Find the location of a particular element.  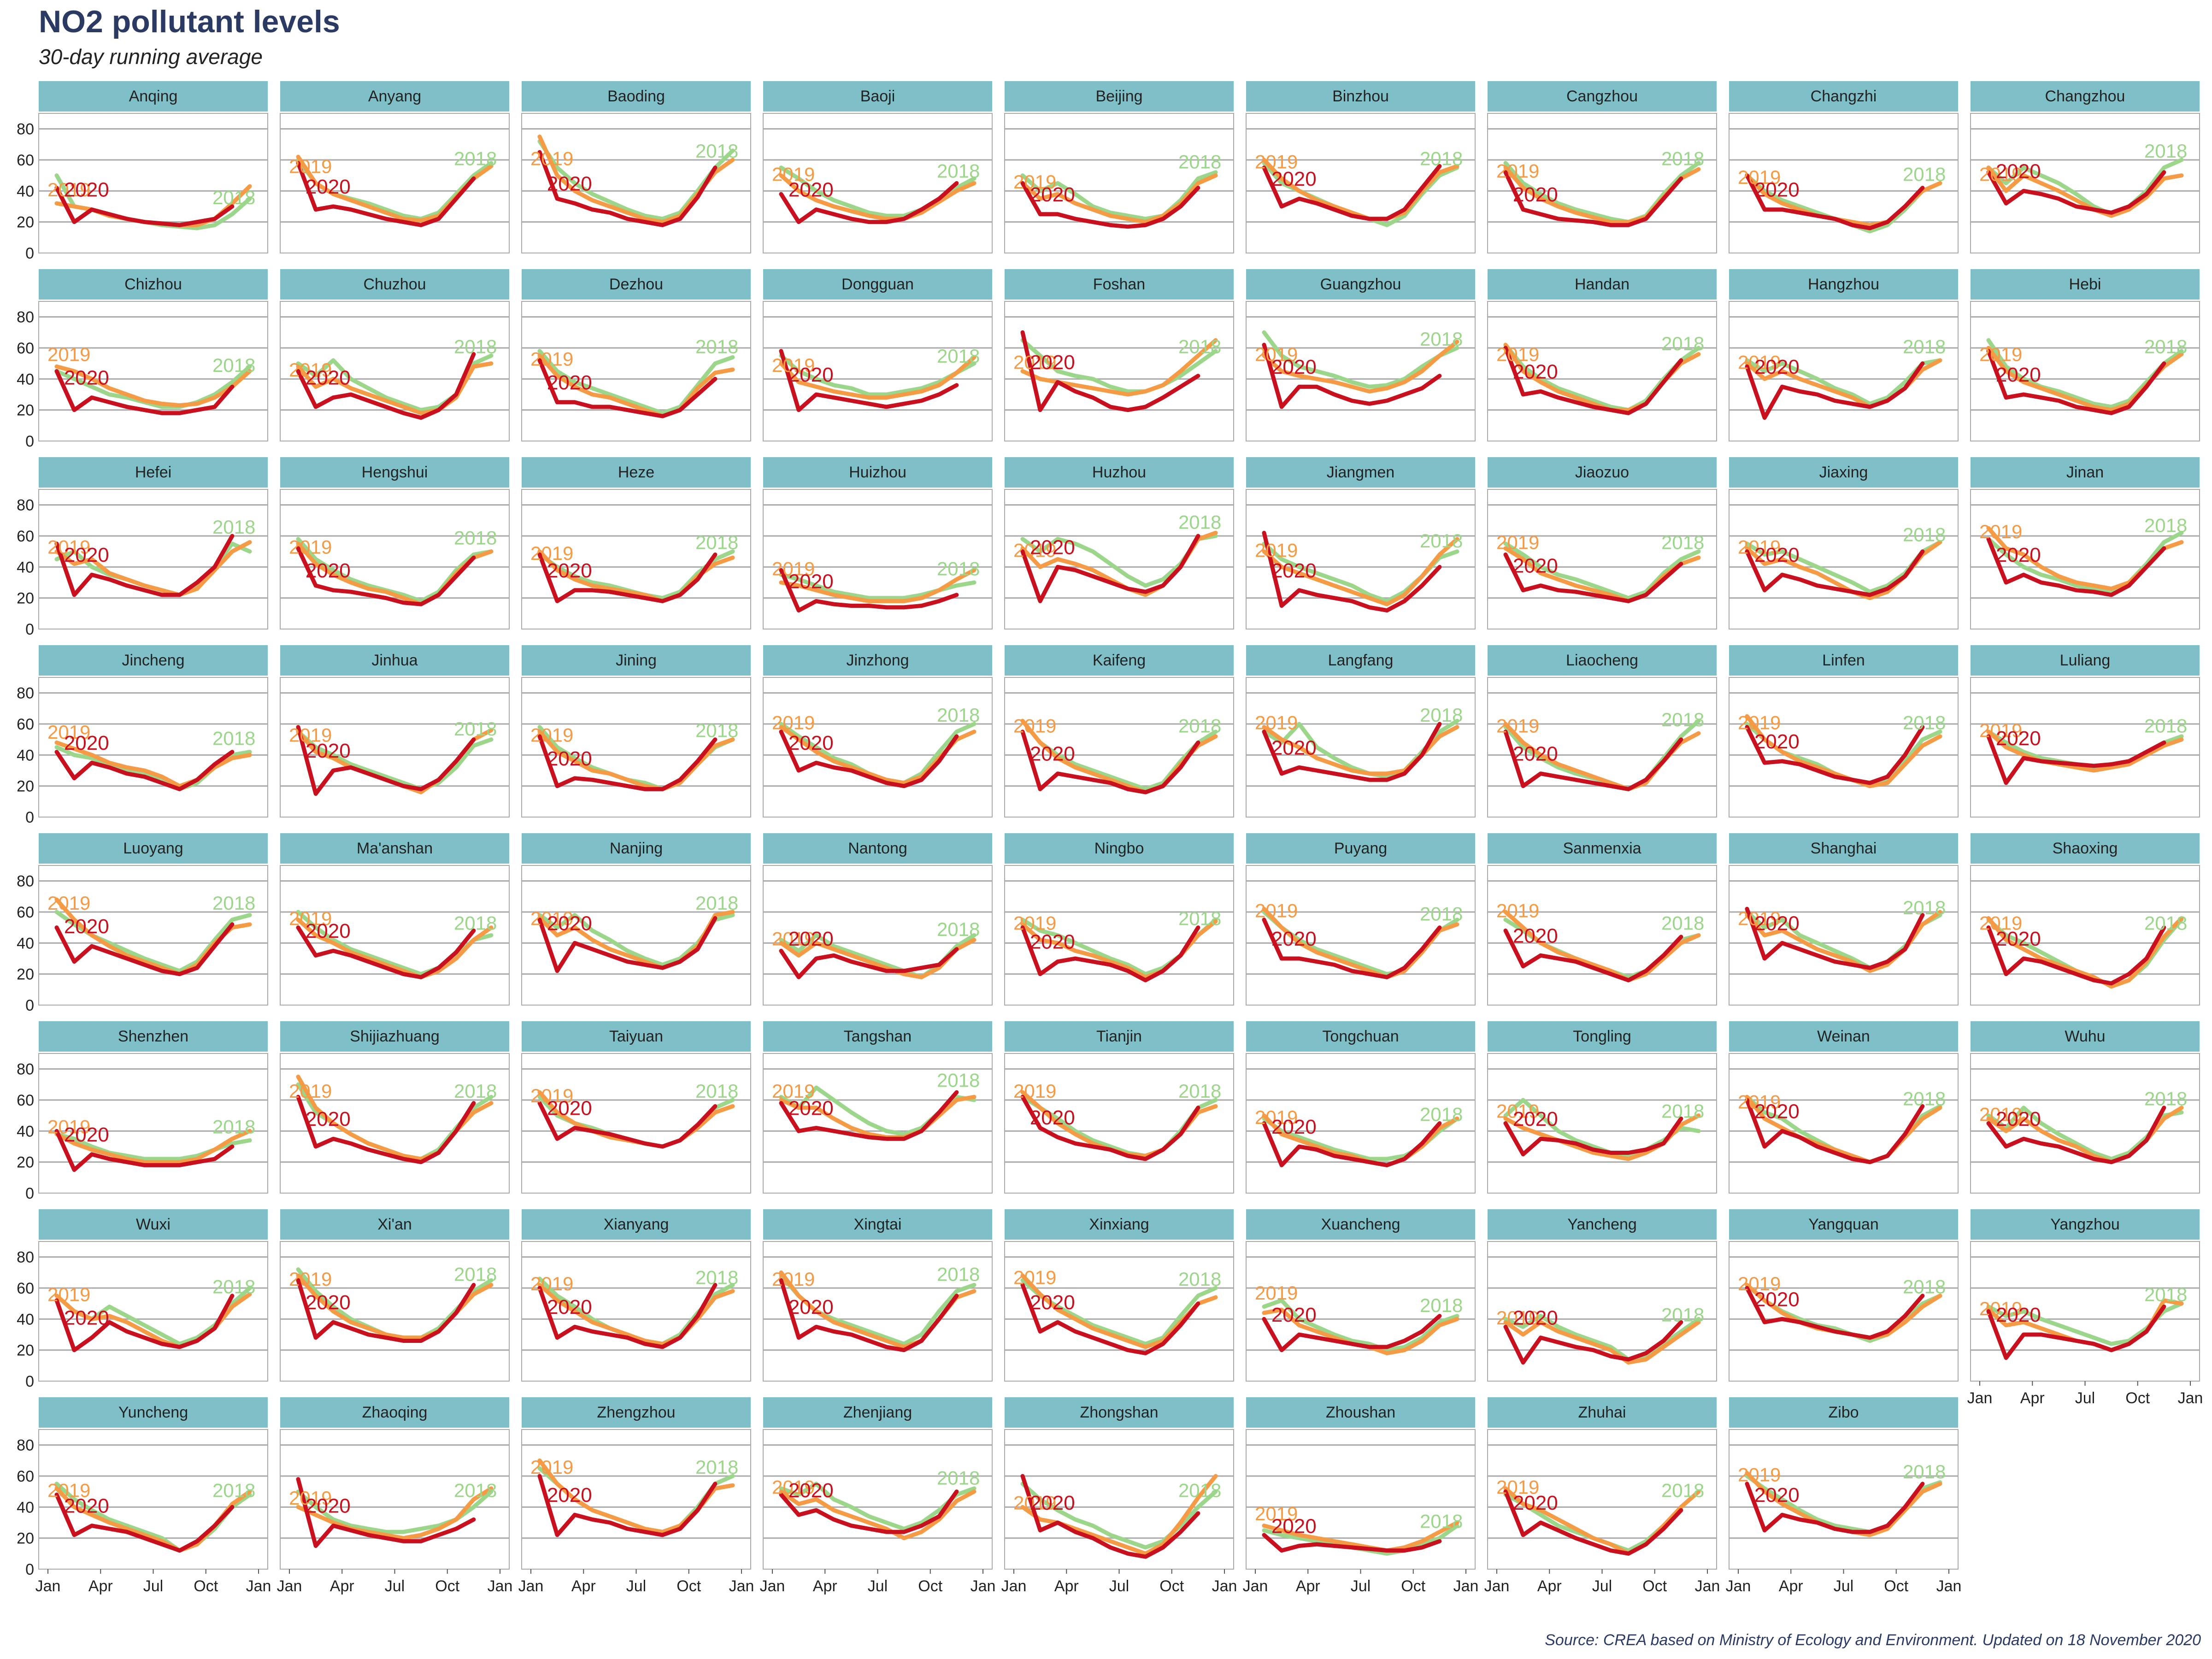

facet-label: Linfen is located at coordinates (1843, 660).